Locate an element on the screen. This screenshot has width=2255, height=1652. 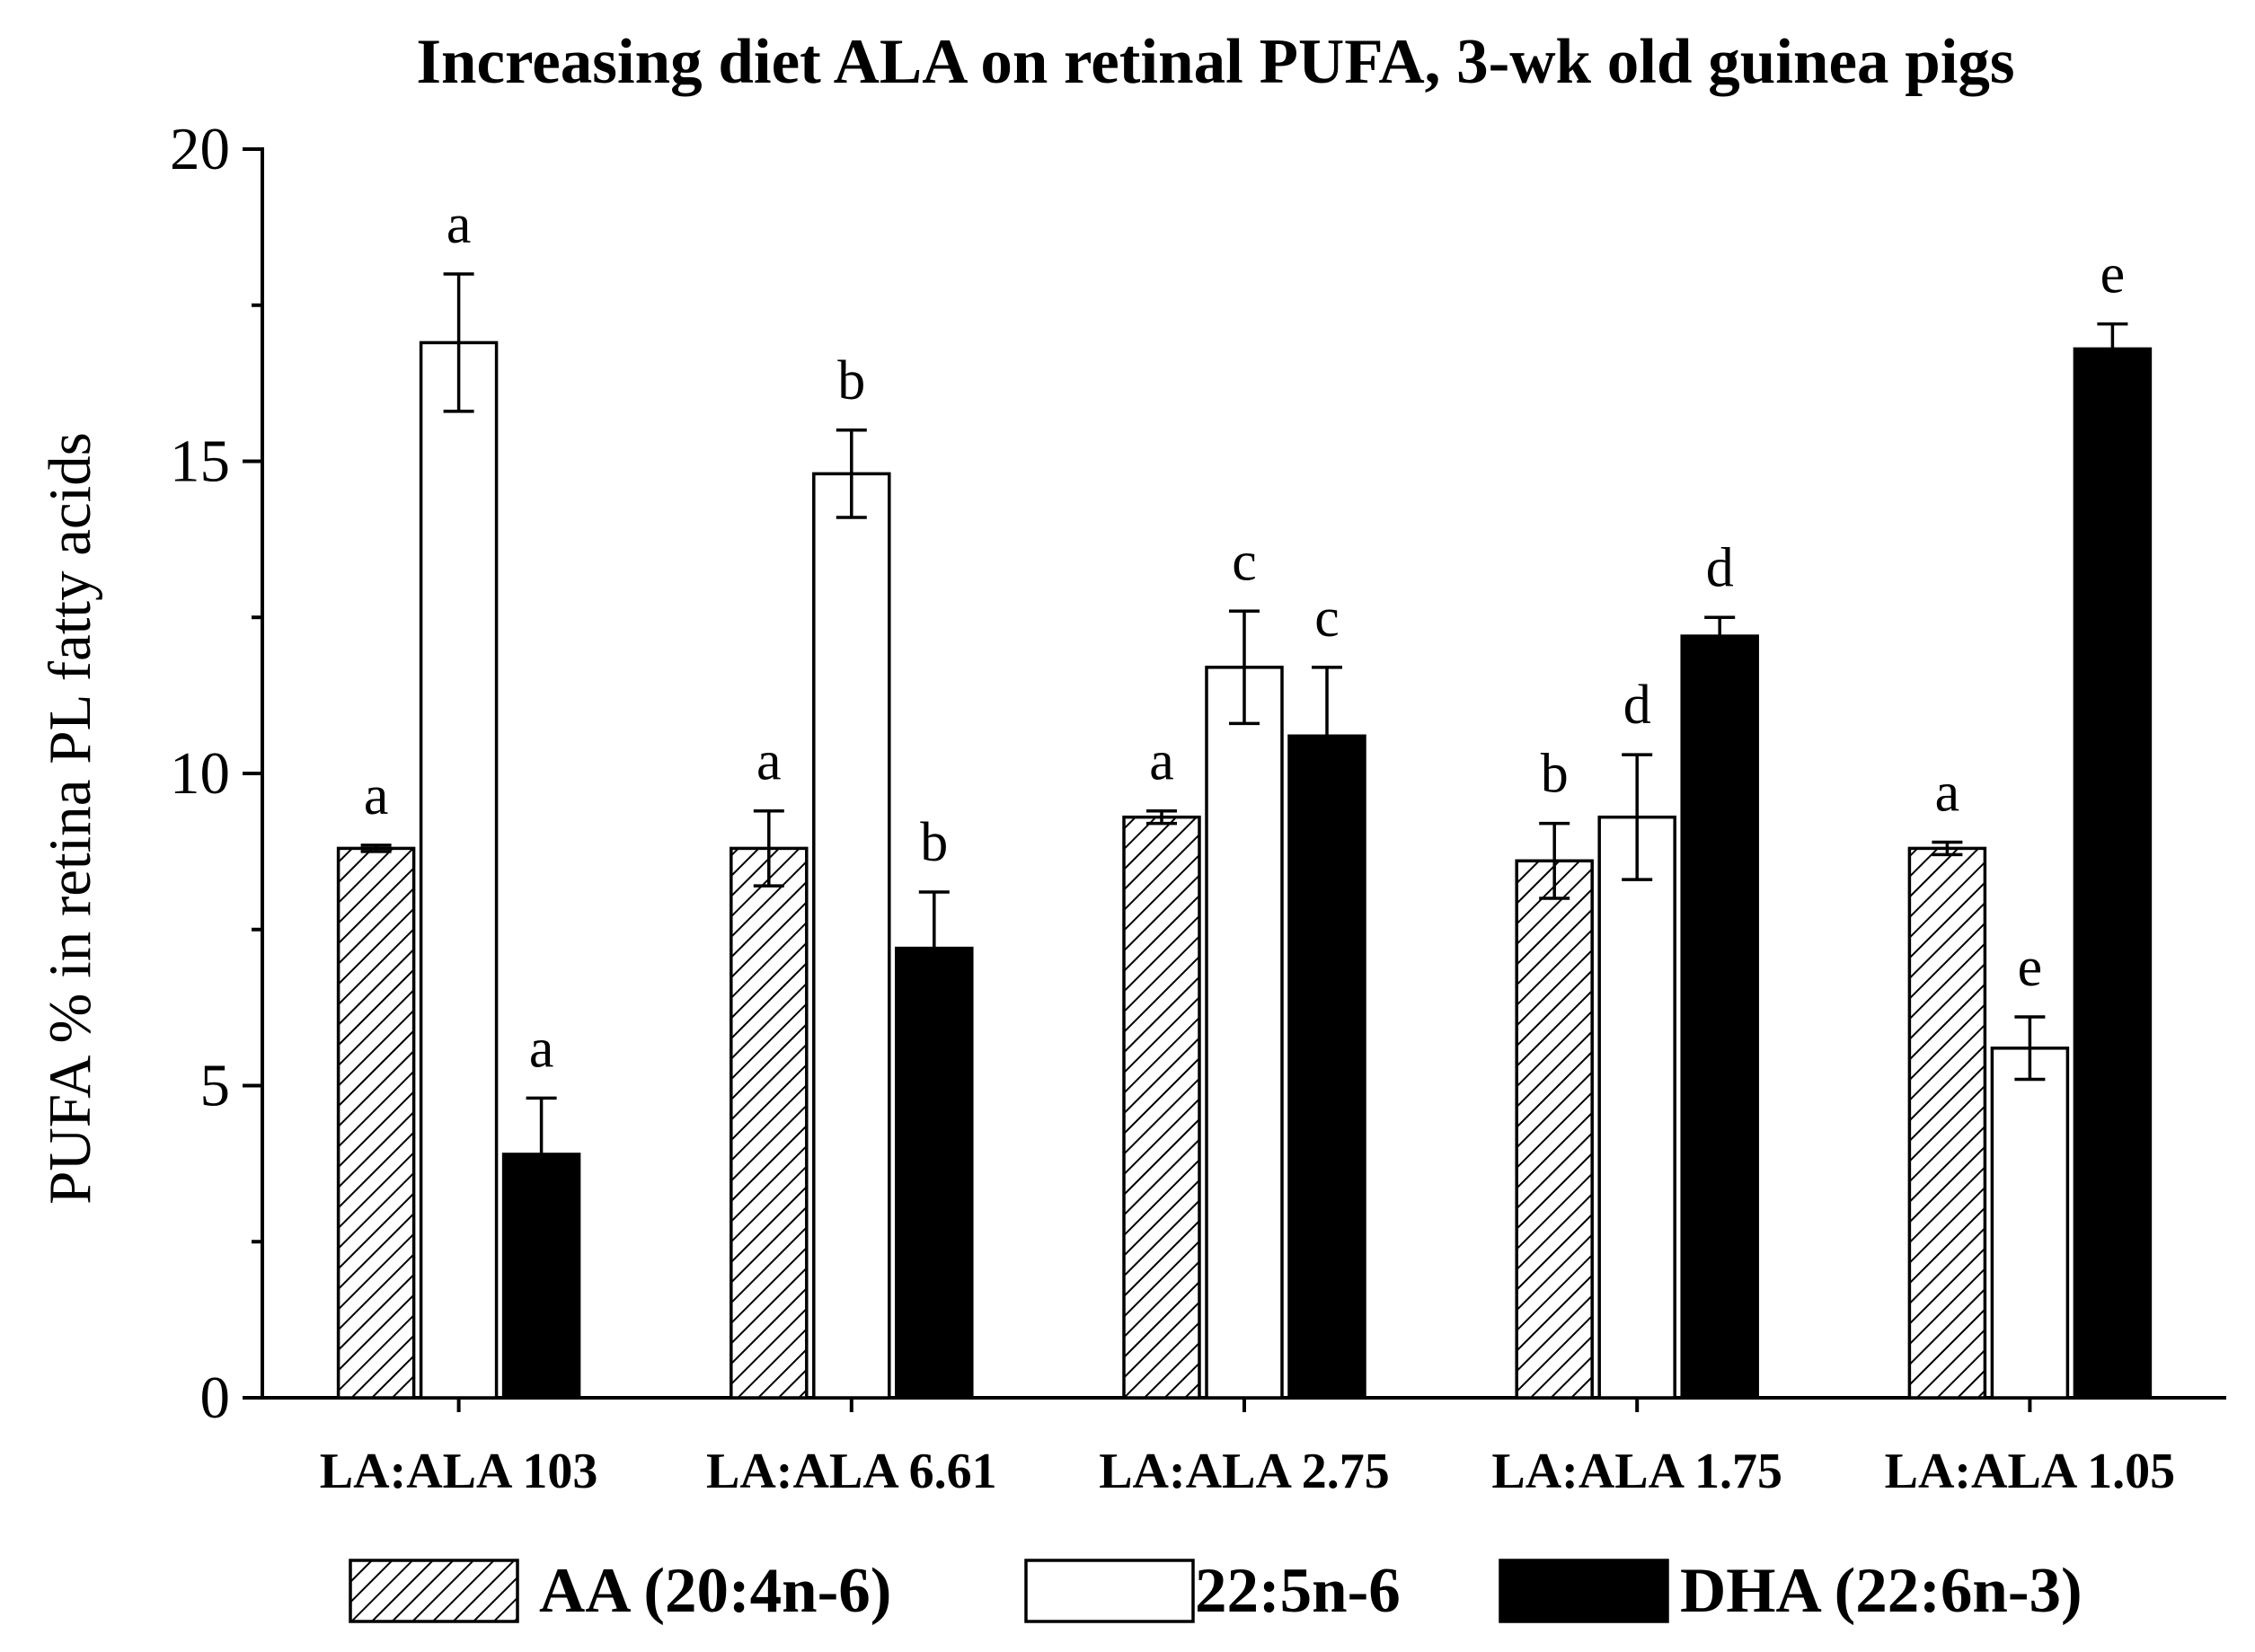
x-tick-label: LA:ALA 1.05 is located at coordinates (2030, 1471).